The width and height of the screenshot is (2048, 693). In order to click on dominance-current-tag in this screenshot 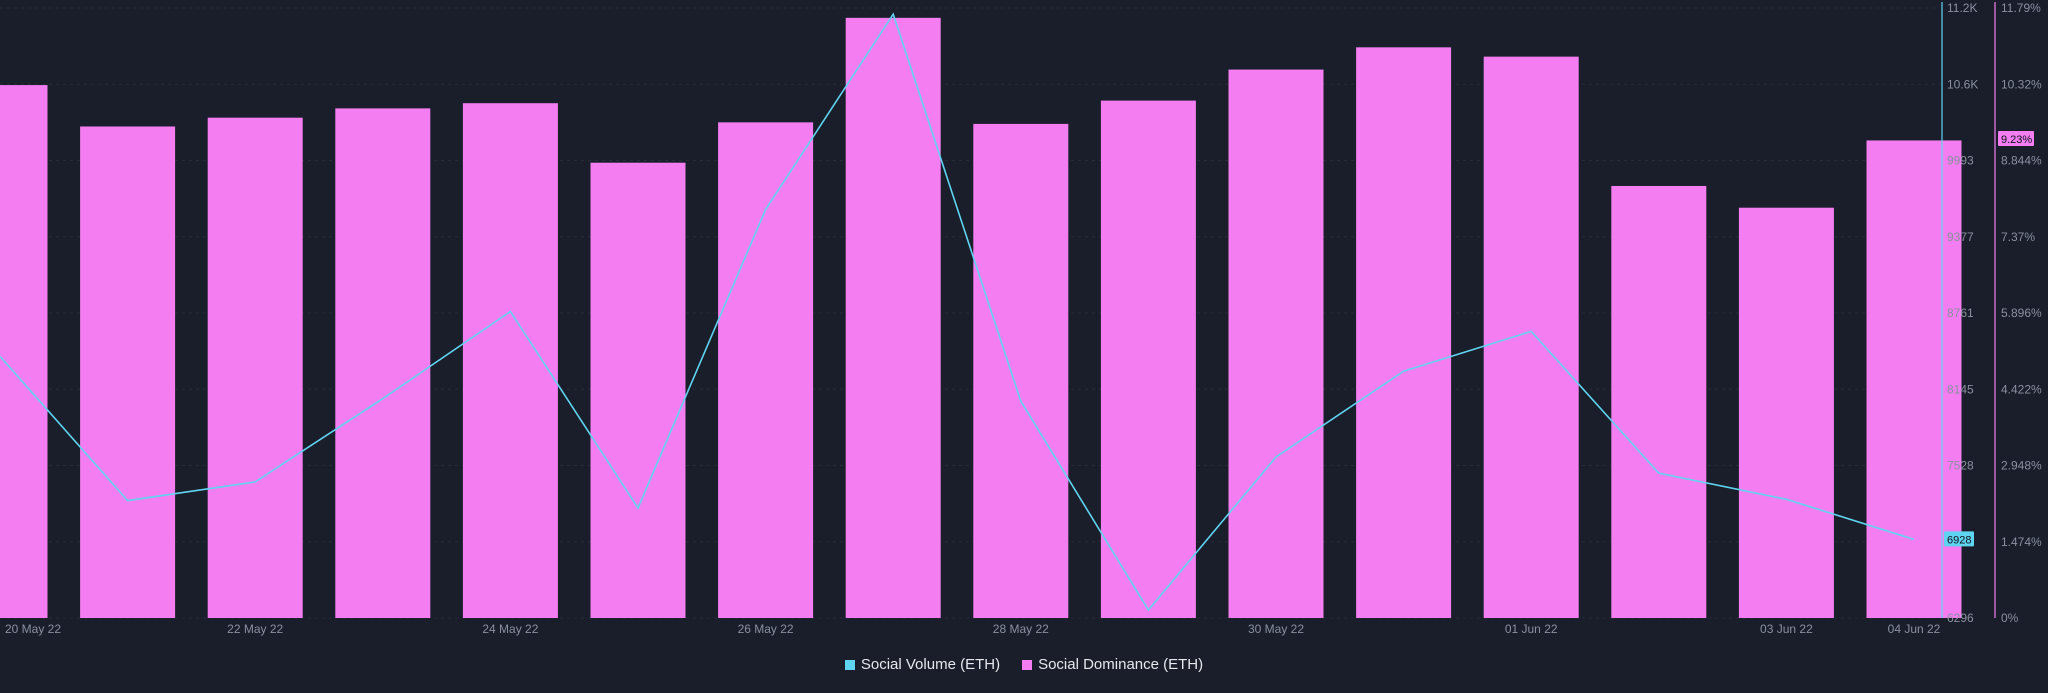, I will do `click(2016, 138)`.